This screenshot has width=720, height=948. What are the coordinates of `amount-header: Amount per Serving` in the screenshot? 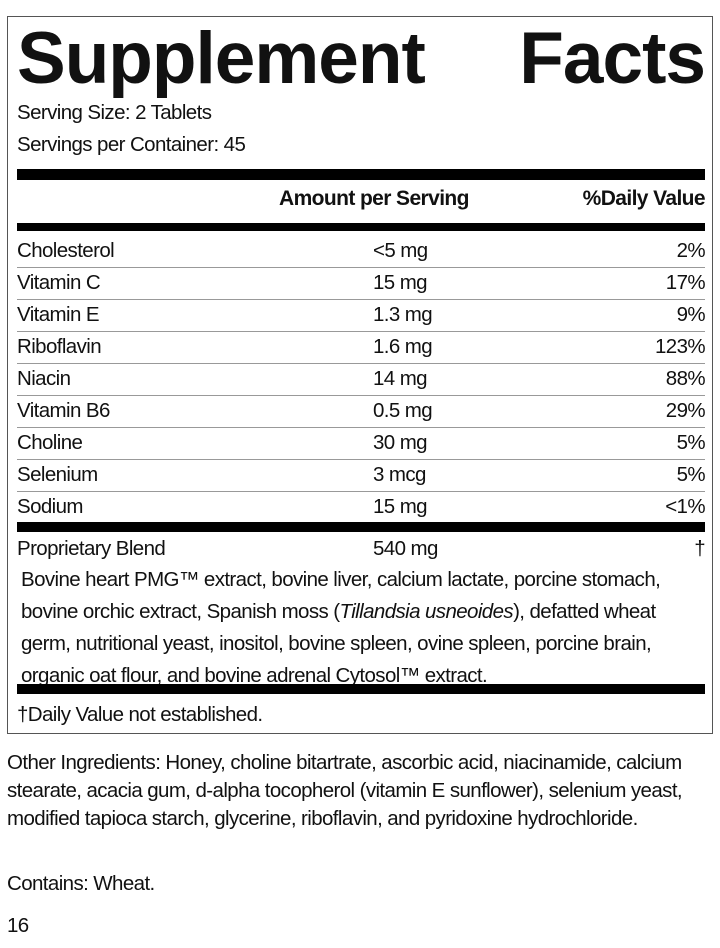 It's located at (374, 198).